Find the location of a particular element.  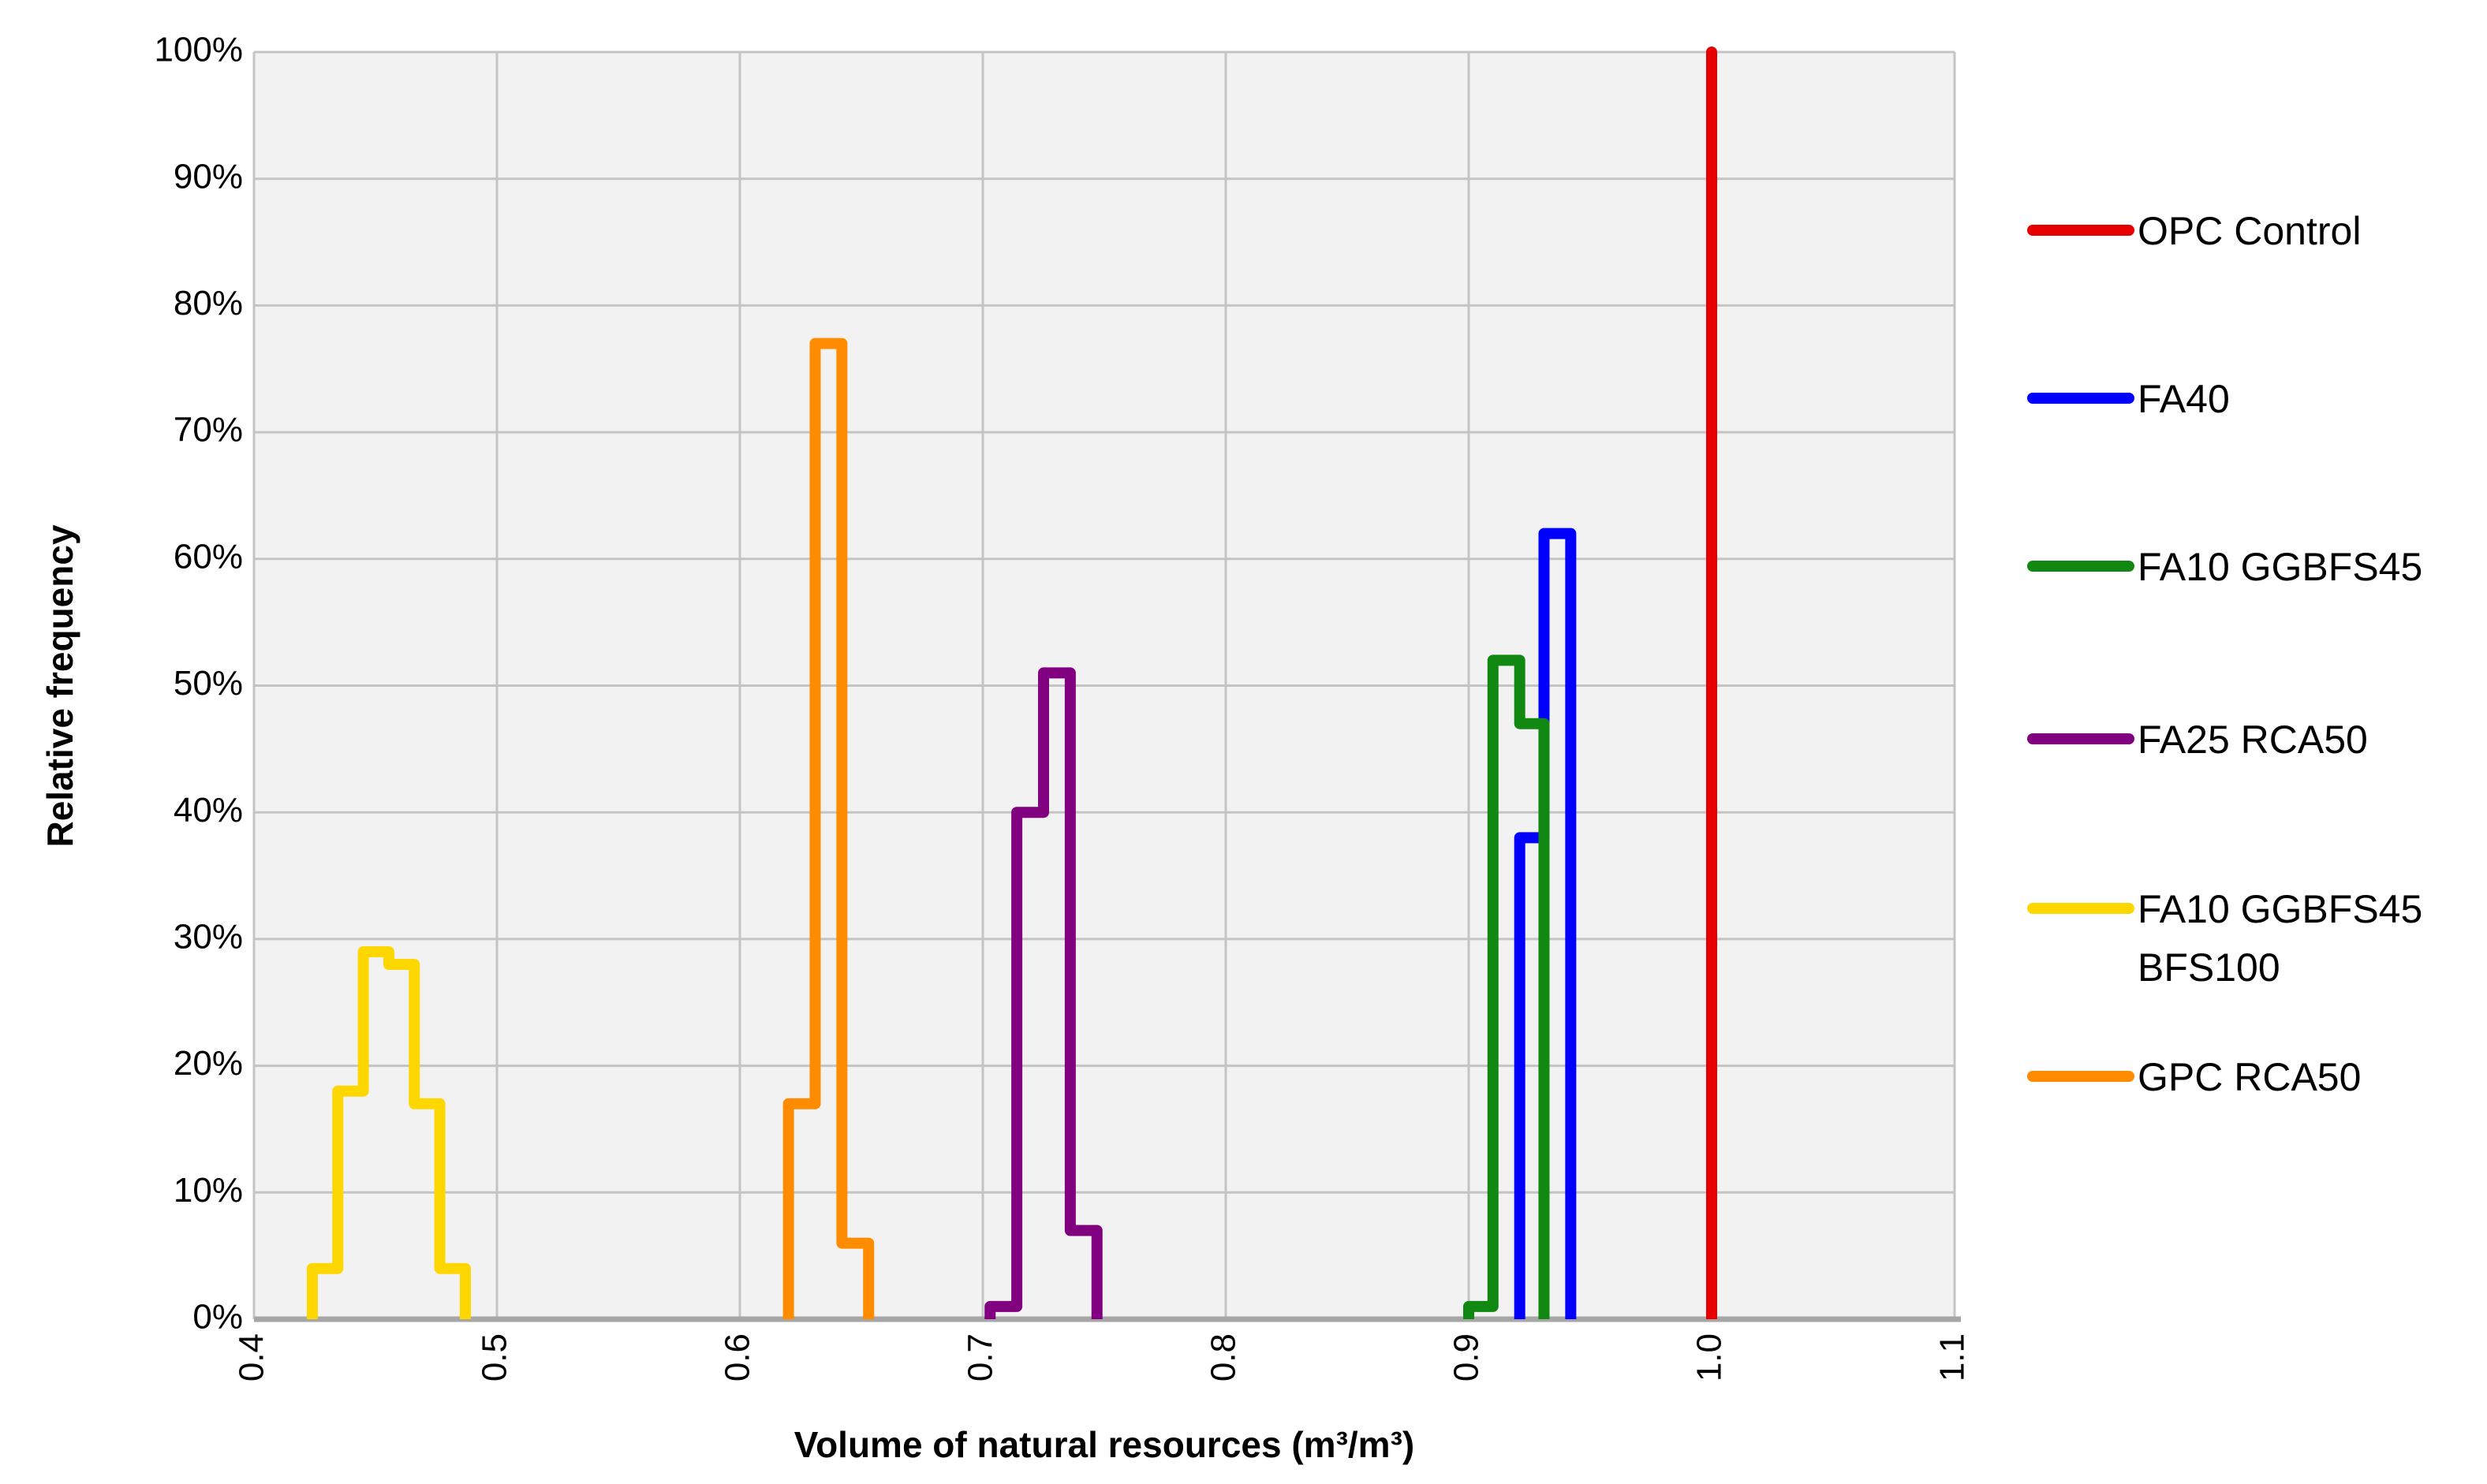

legend-label: OPC Control is located at coordinates (2250, 231).